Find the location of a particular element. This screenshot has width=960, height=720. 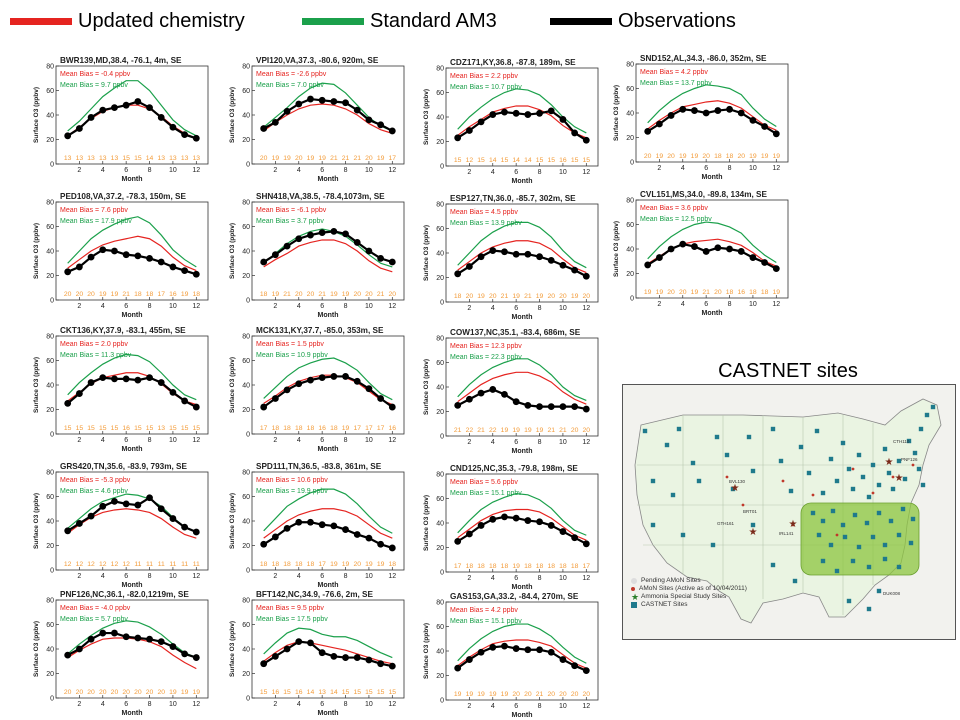

x-tick-label: 12 is located at coordinates (586, 578).